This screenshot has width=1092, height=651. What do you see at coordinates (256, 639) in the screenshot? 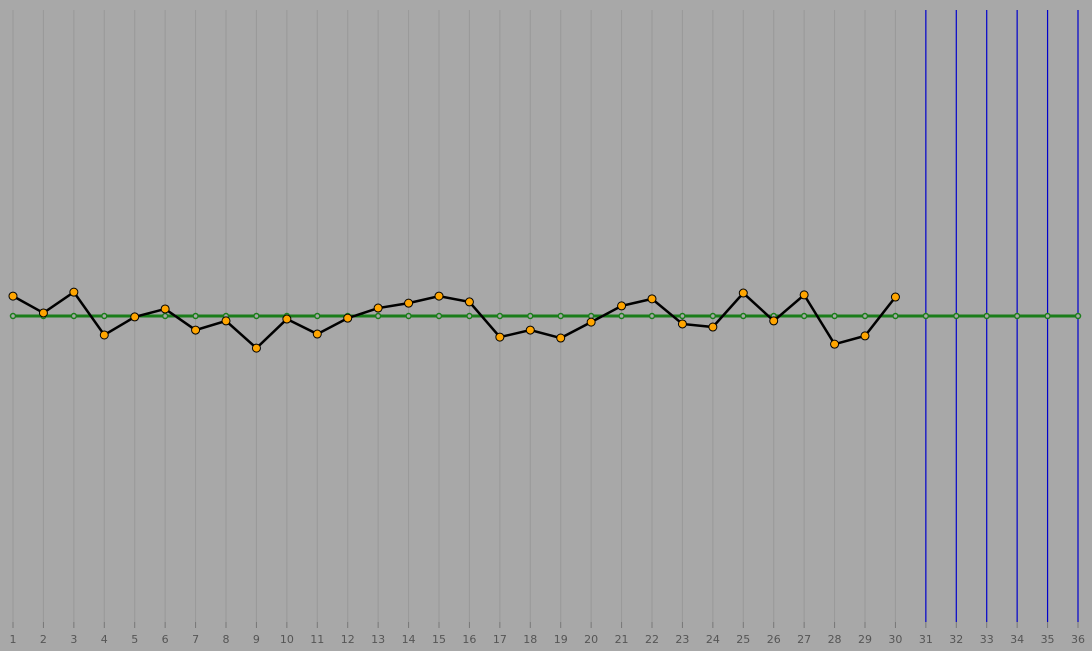
I see `x-tick-label: 9` at bounding box center [256, 639].